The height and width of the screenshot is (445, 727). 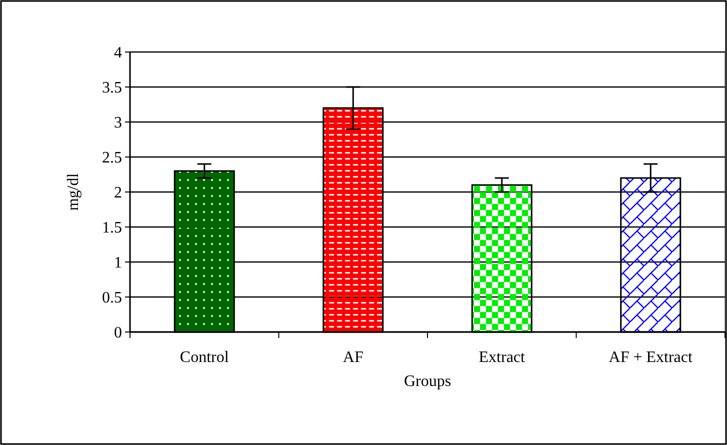 I want to click on y-tick-label: 0, so click(x=118, y=333).